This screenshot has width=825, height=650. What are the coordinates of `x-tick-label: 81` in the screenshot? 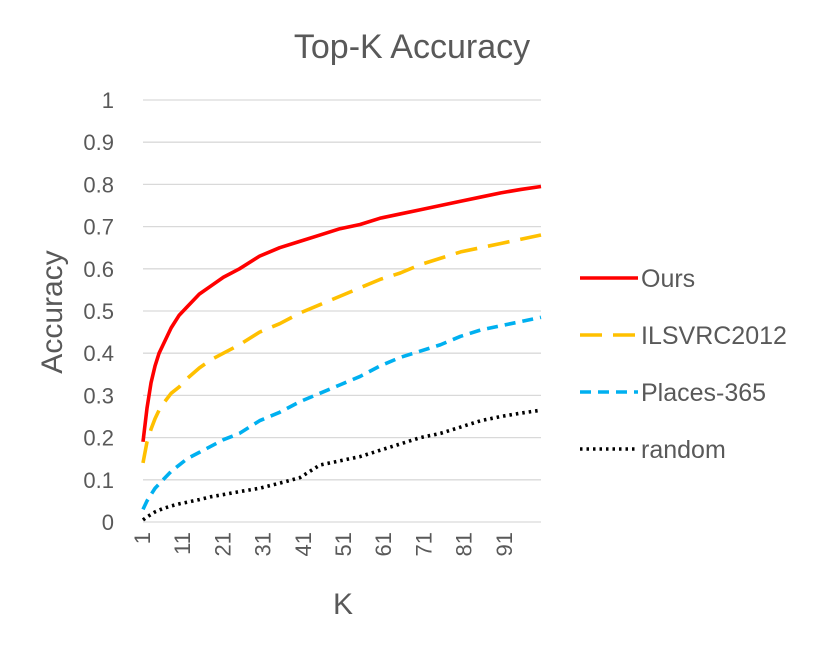 It's located at (464, 544).